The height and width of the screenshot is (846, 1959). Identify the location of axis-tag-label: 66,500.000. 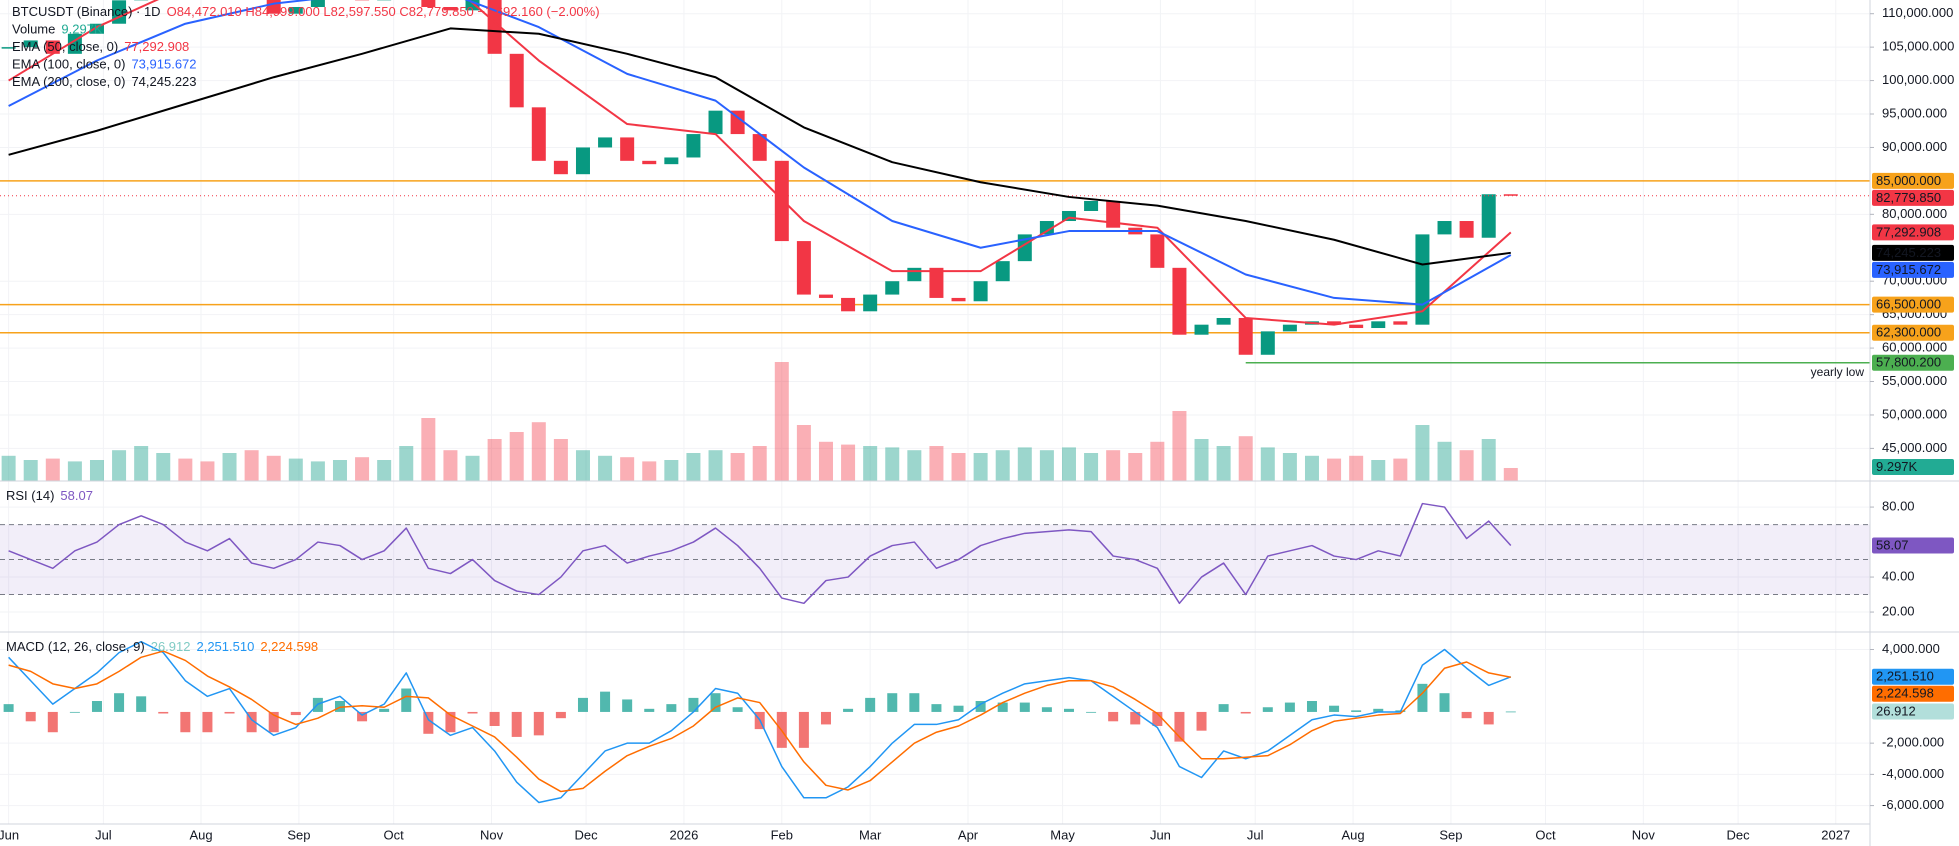
(1908, 304).